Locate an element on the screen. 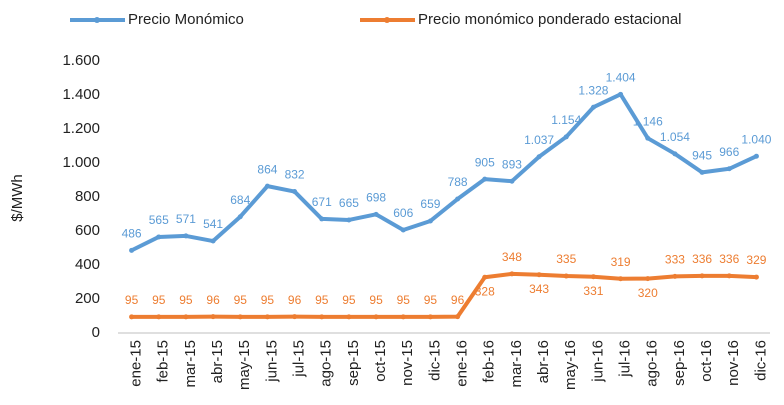  x-tick-label: ene-16 is located at coordinates (462, 363).